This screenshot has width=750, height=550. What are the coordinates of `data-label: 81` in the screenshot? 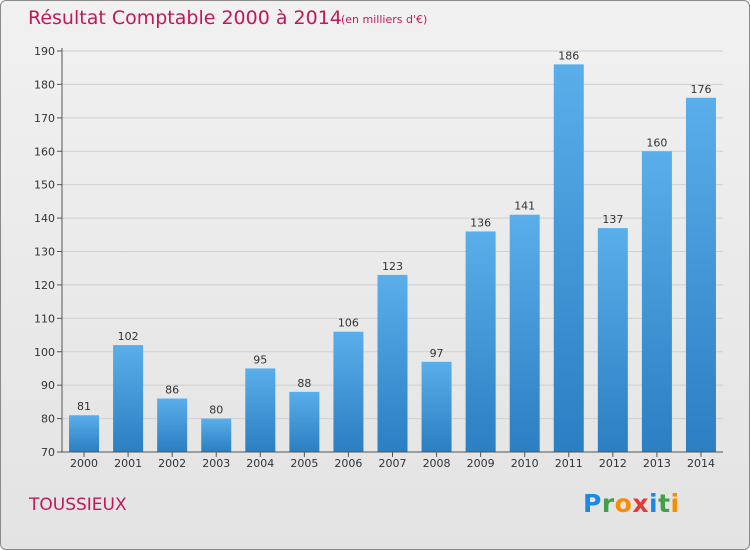 It's located at (84, 406).